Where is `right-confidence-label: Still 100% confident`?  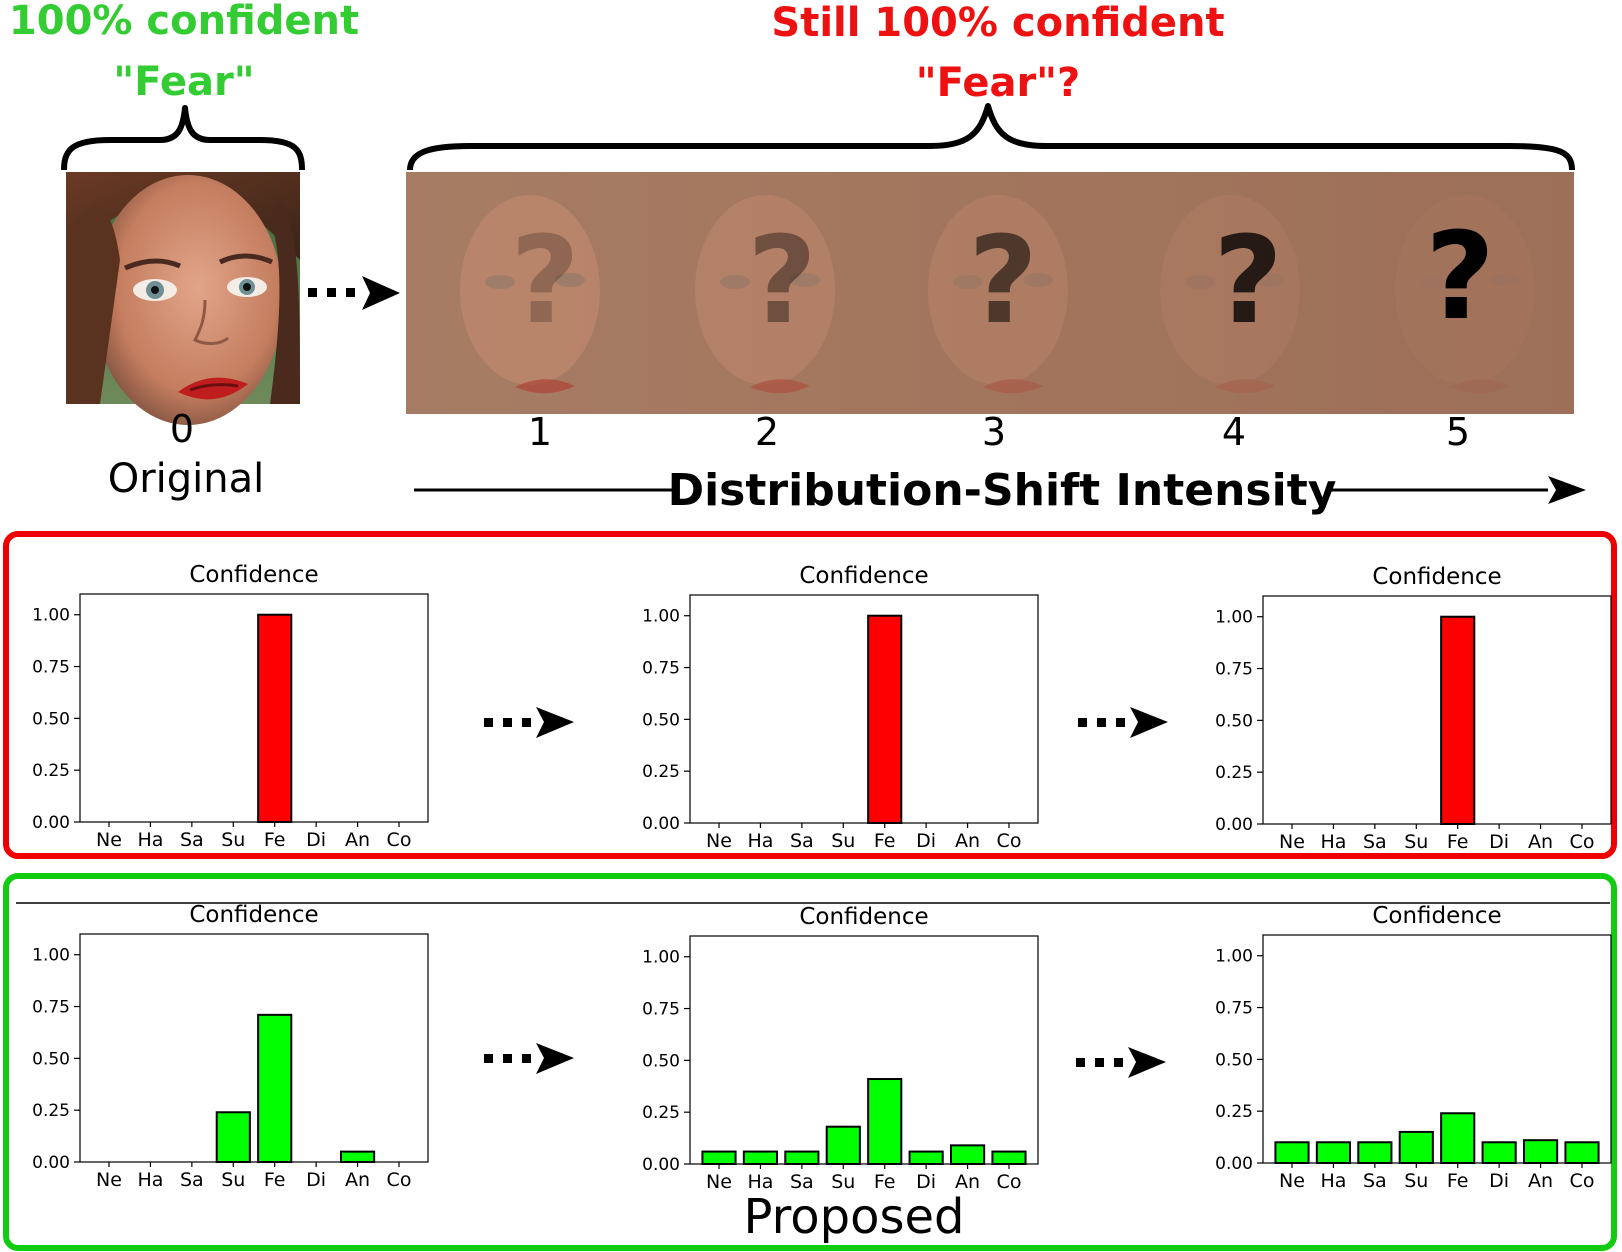 right-confidence-label: Still 100% confident is located at coordinates (997, 23).